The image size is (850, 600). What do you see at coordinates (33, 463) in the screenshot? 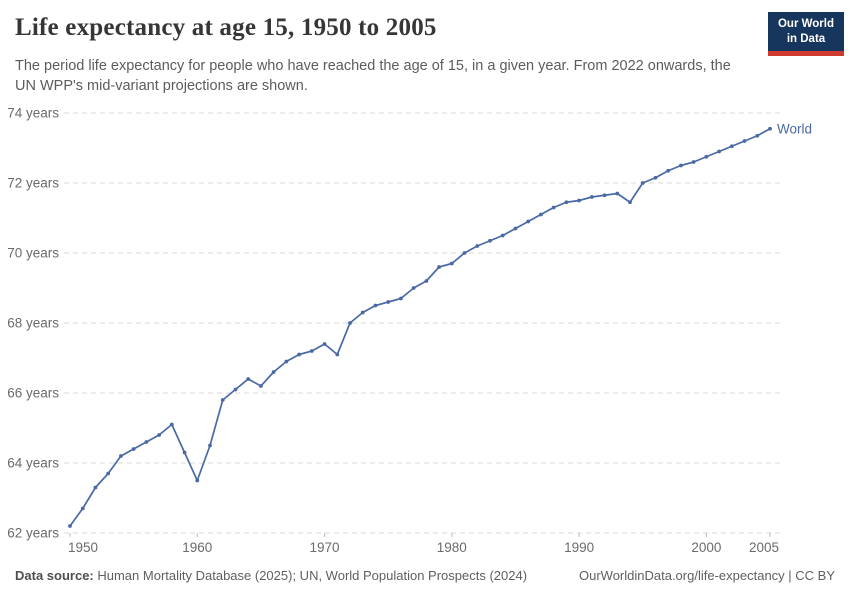
I see `y-tick-label-64: 64 years` at bounding box center [33, 463].